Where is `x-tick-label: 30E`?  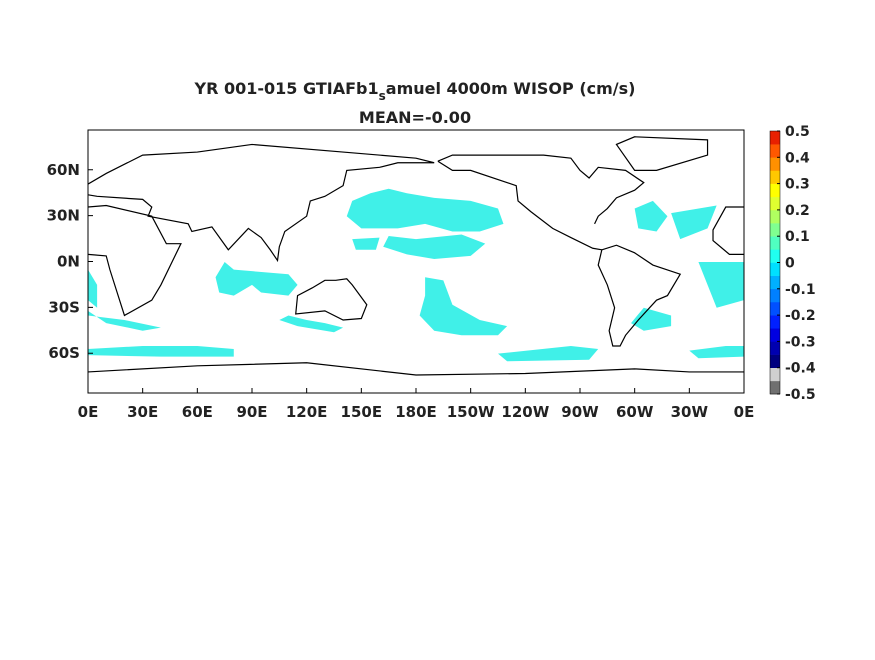 x-tick-label: 30E is located at coordinates (142, 412).